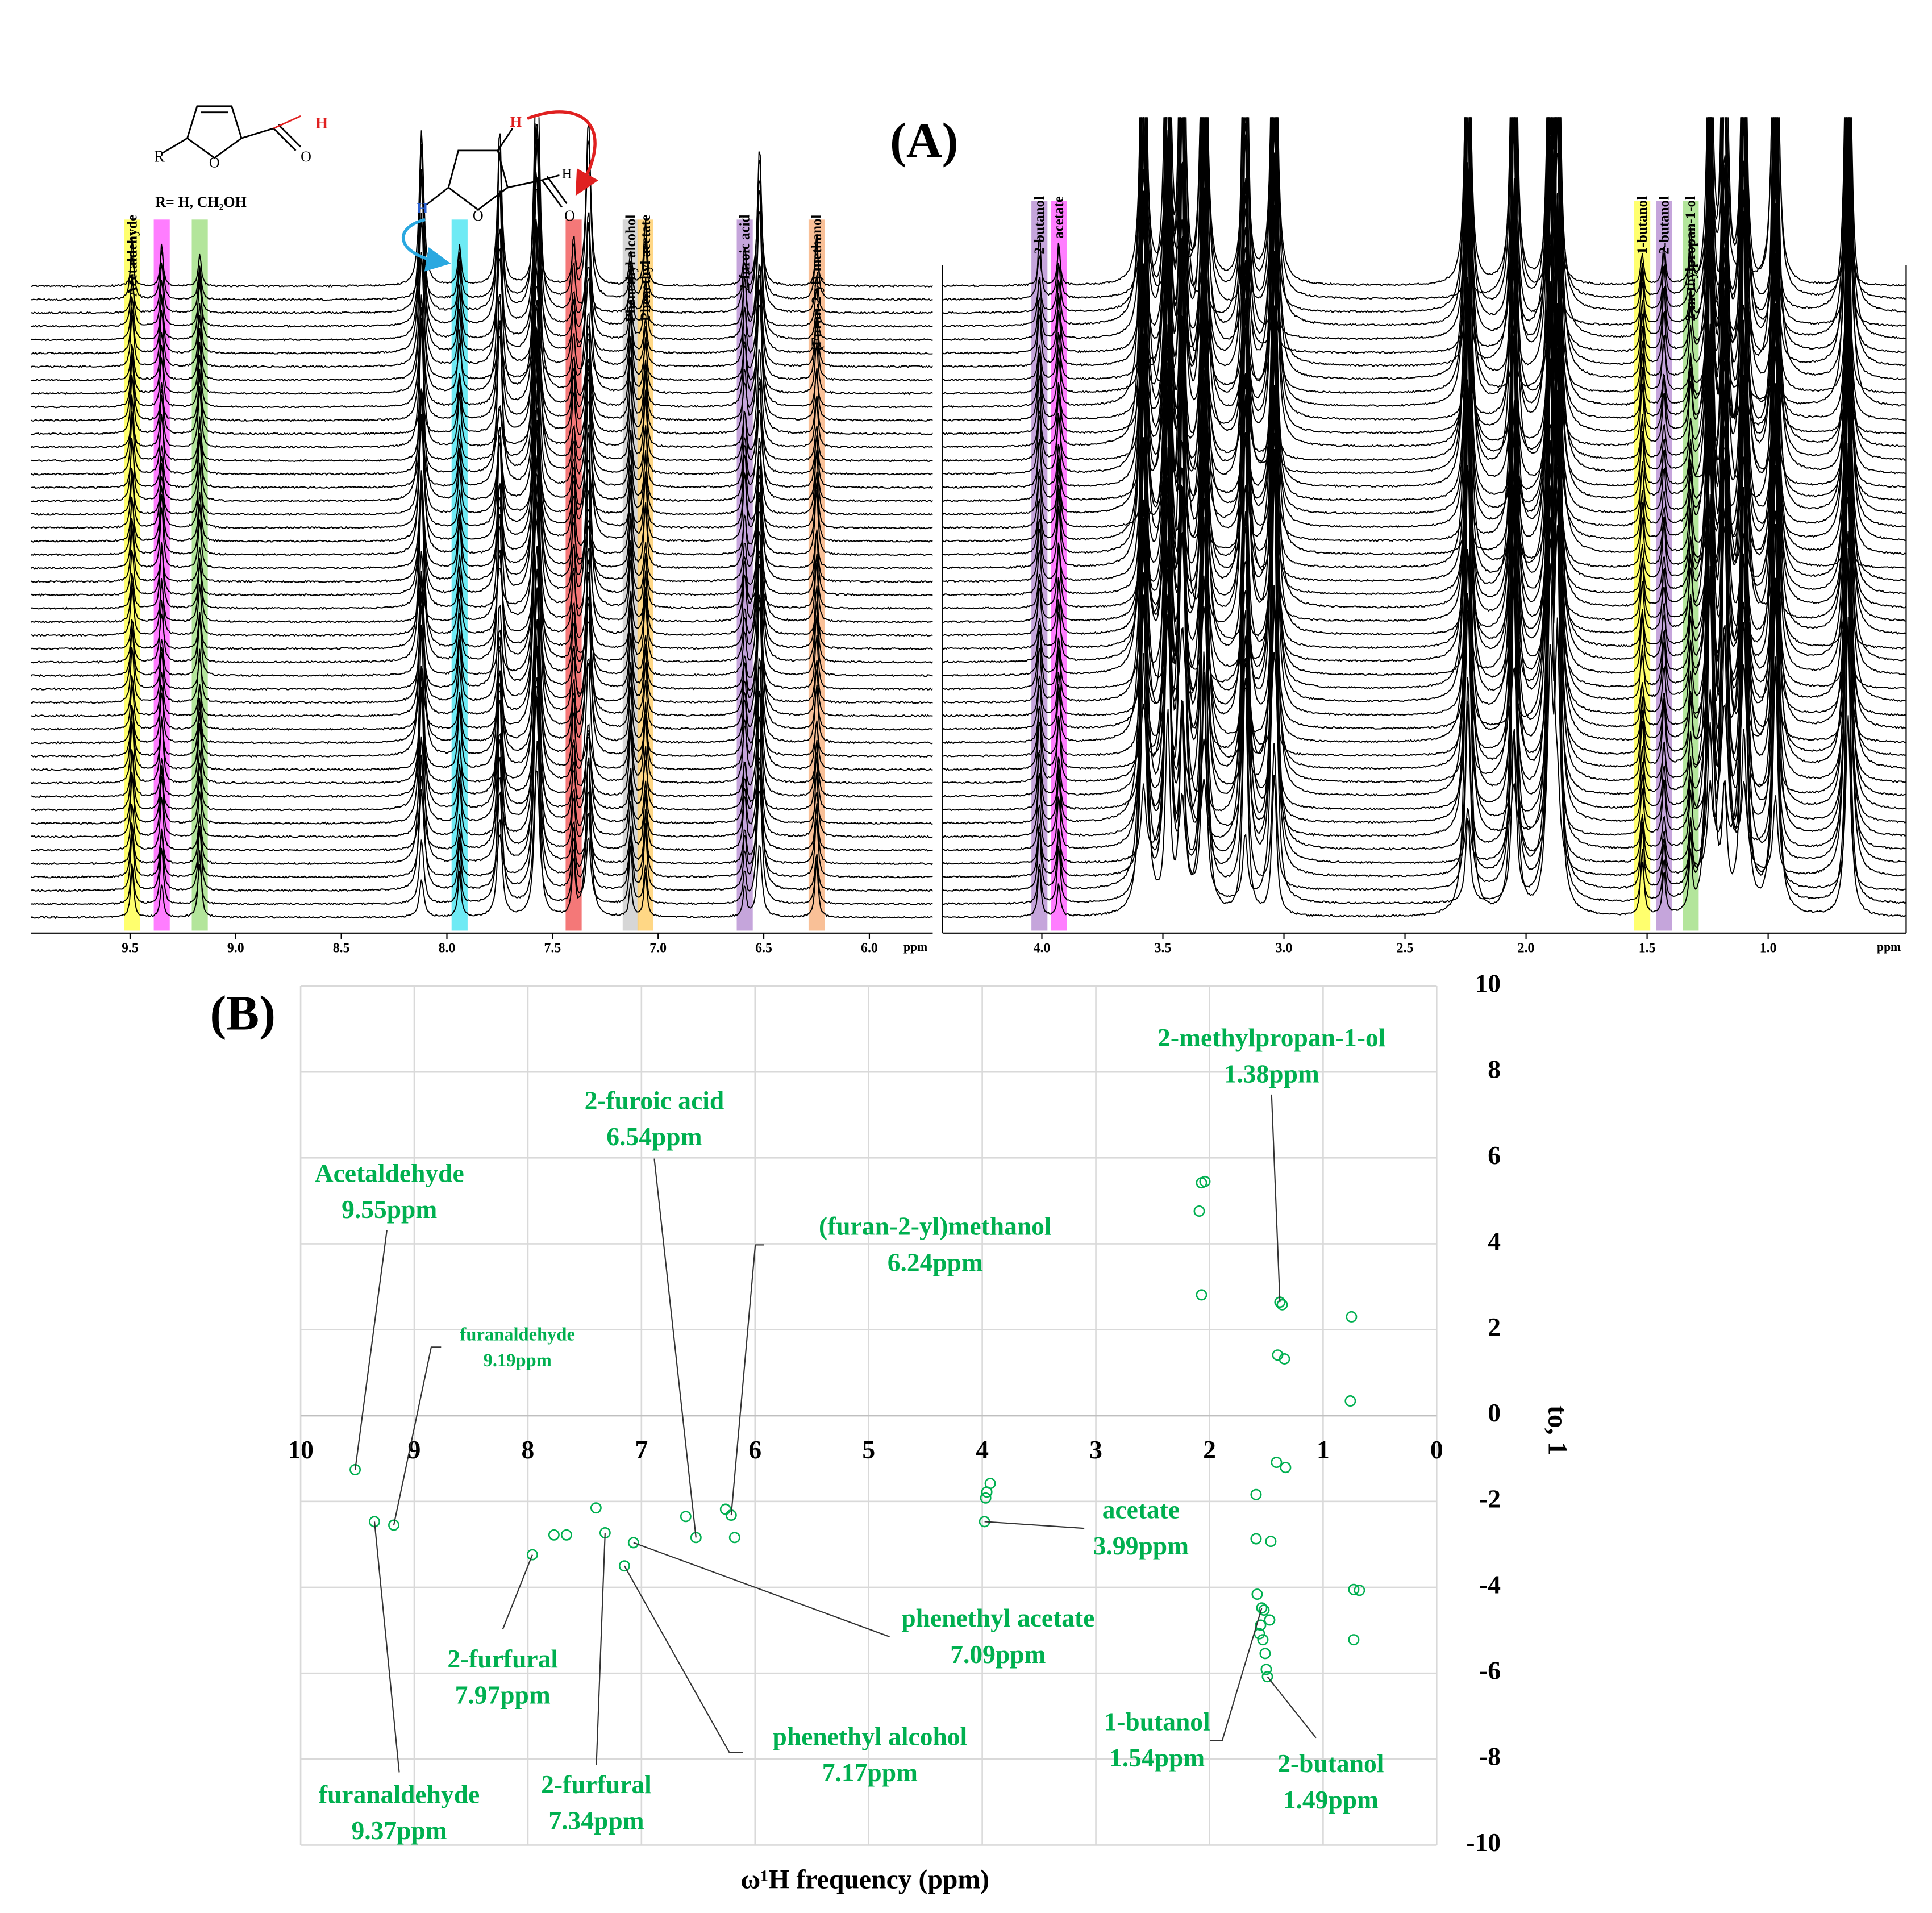 This screenshot has height=1913, width=1932. Describe the element at coordinates (658, 948) in the screenshot. I see `x-tick-label: 7.0` at that location.